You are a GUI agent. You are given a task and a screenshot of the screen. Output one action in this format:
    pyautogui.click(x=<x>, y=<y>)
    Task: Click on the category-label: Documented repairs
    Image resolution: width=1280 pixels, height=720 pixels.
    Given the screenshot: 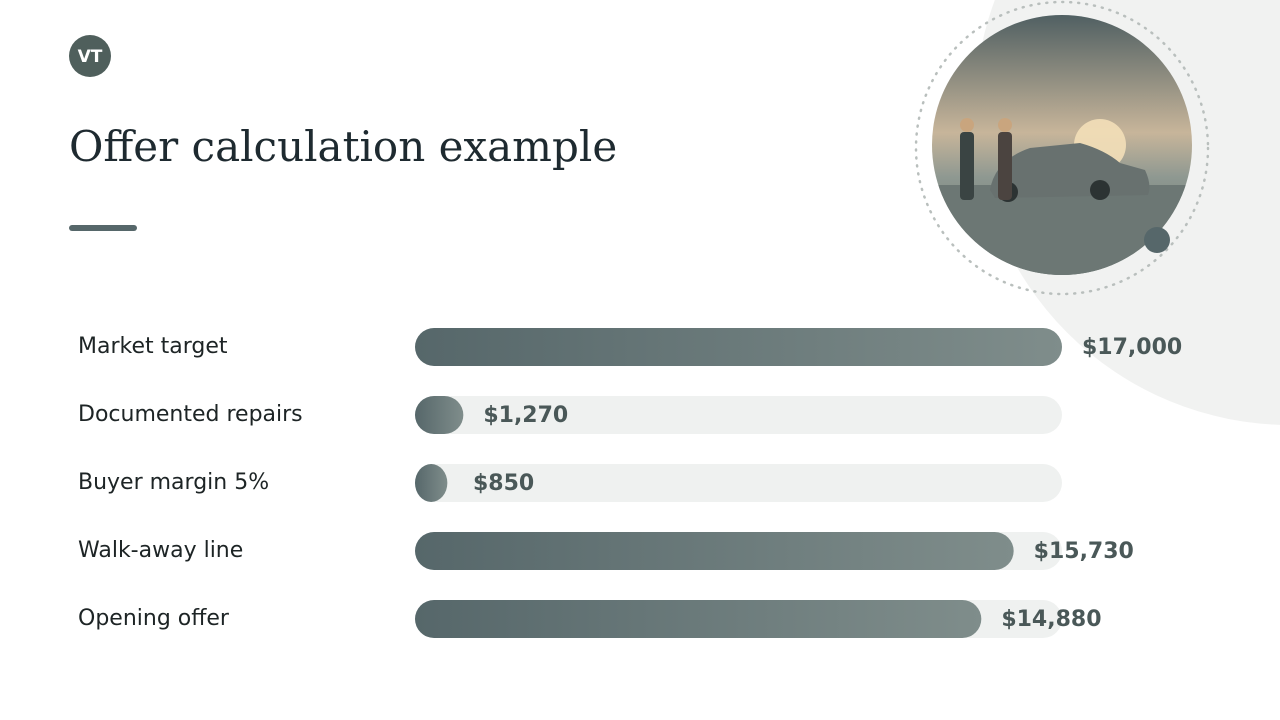 What is the action you would take?
    pyautogui.click(x=190, y=414)
    